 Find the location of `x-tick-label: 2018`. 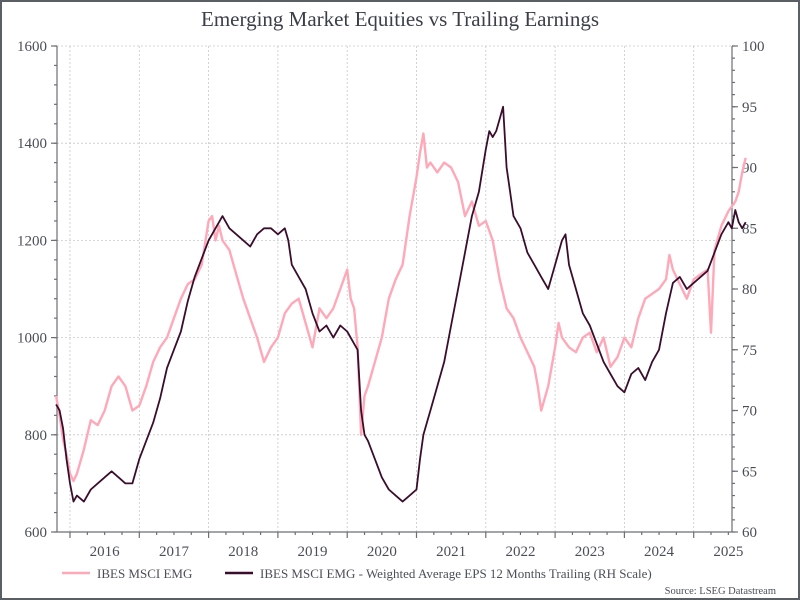

x-tick-label: 2018 is located at coordinates (243, 552).